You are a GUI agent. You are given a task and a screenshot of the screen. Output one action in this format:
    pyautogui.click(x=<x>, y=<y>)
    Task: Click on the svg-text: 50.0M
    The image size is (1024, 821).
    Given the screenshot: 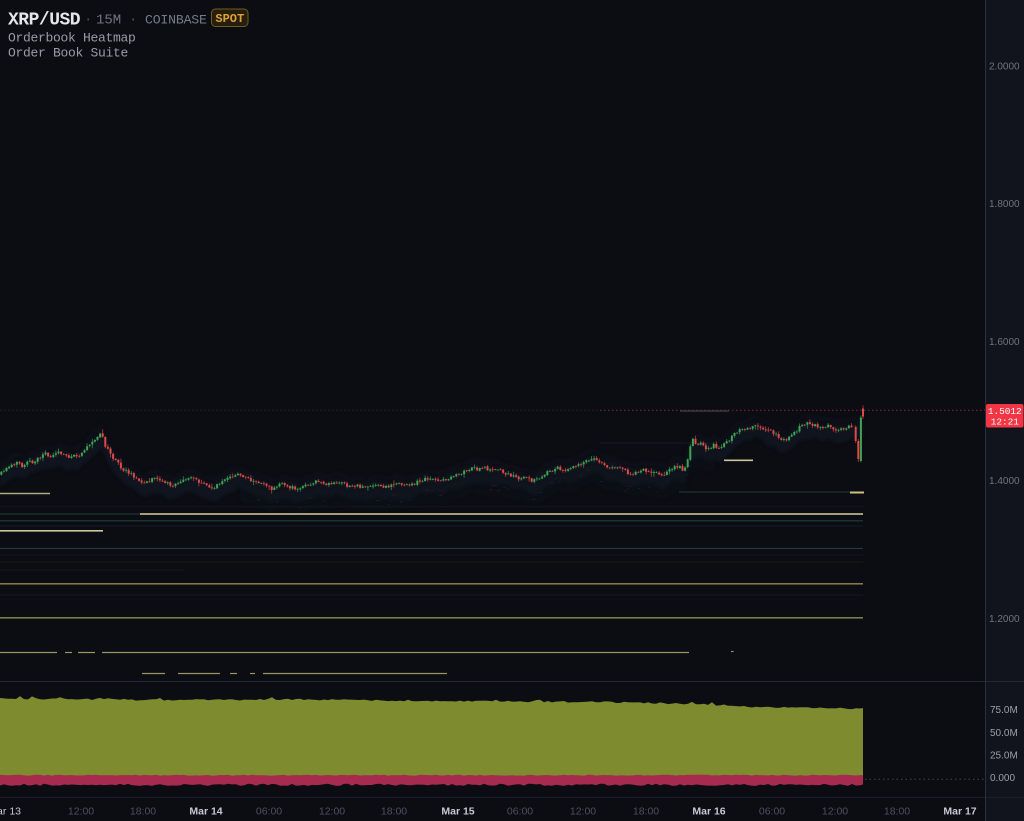 What is the action you would take?
    pyautogui.click(x=1004, y=733)
    